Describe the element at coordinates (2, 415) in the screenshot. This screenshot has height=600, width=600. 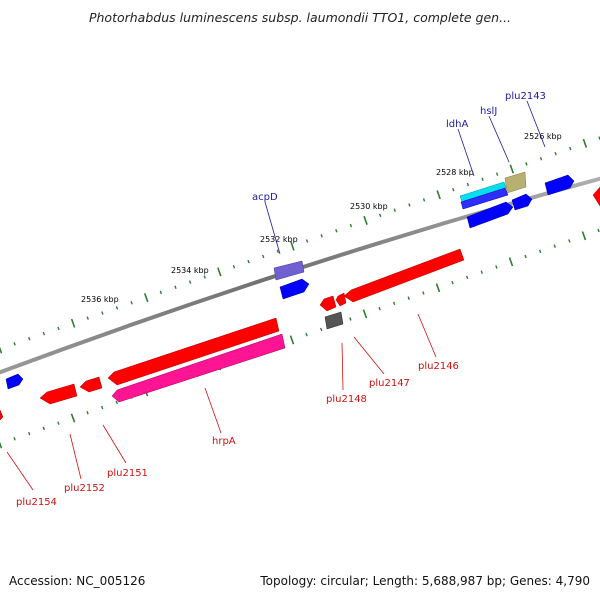
I see `gene-plu2154` at that location.